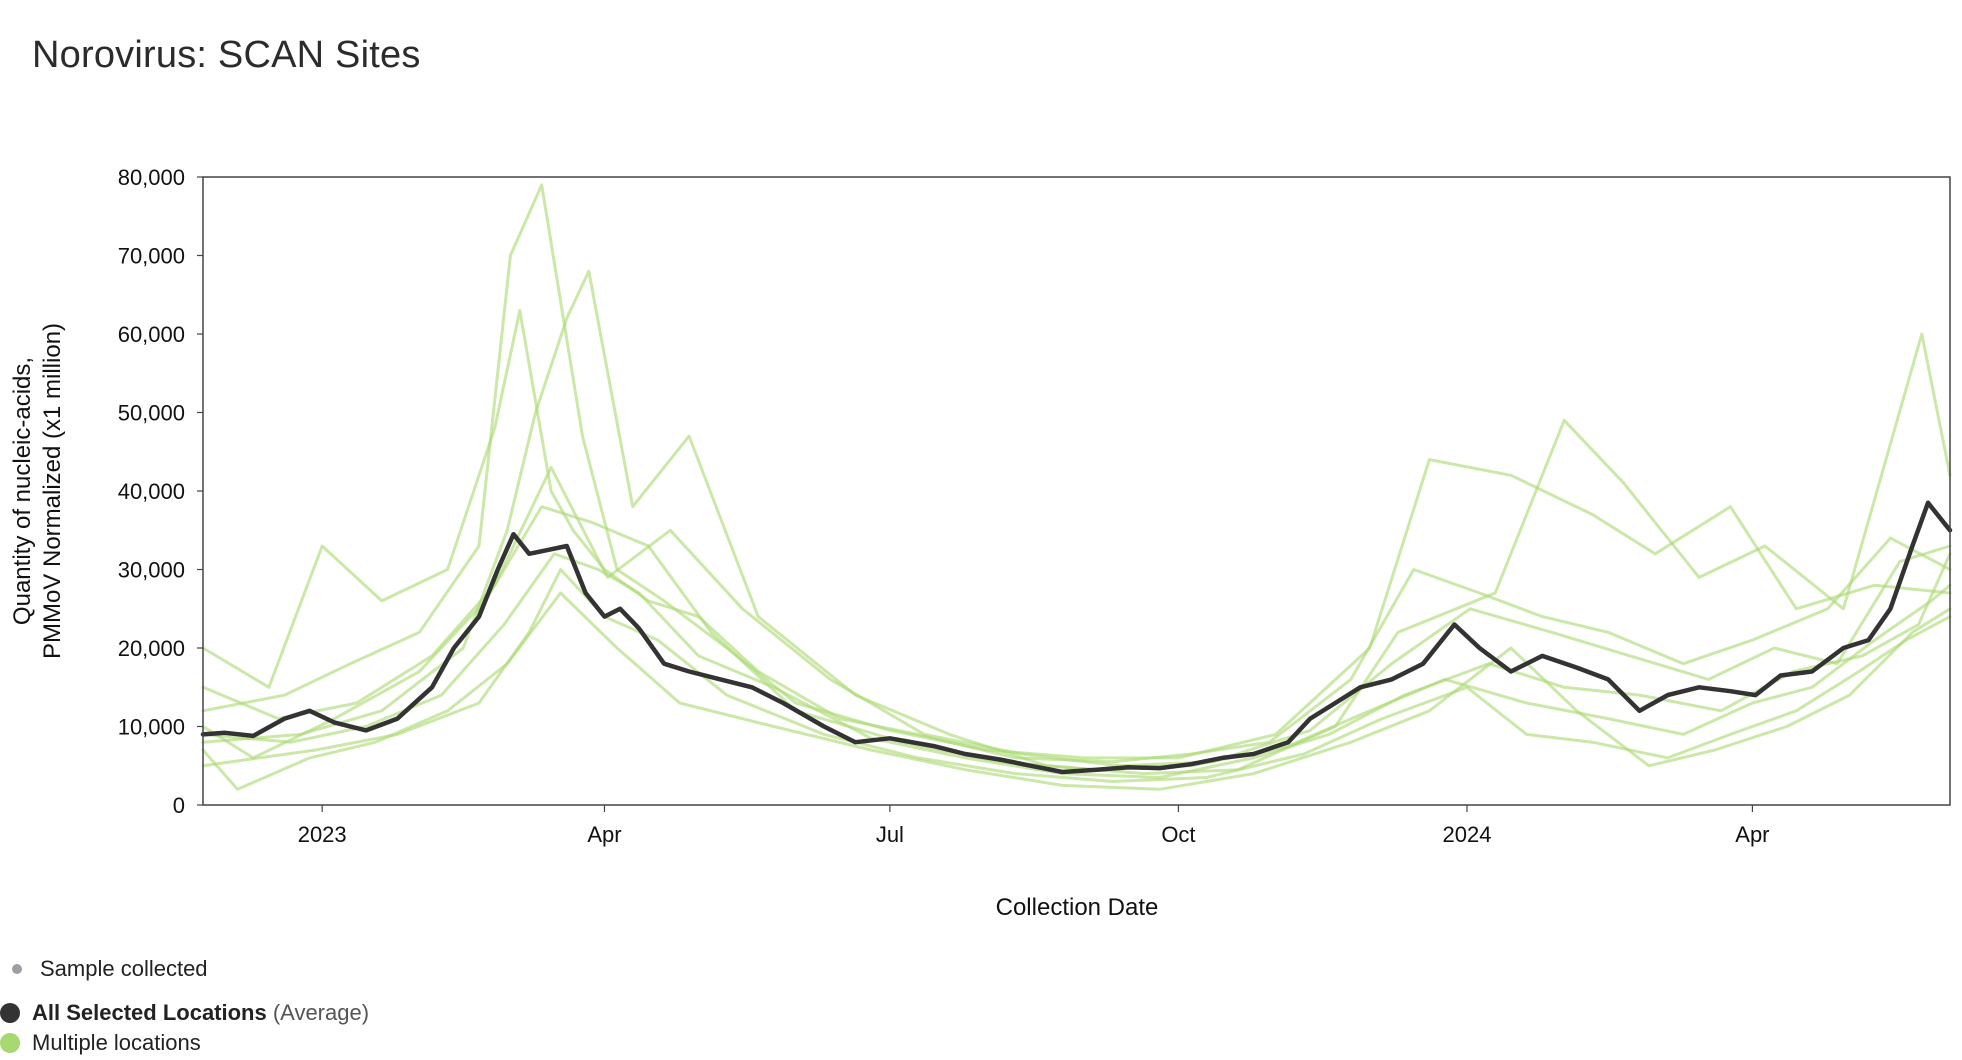 This screenshot has width=1962, height=1060. Describe the element at coordinates (226, 55) in the screenshot. I see `page-title: Norovirus: SCAN Sites` at that location.